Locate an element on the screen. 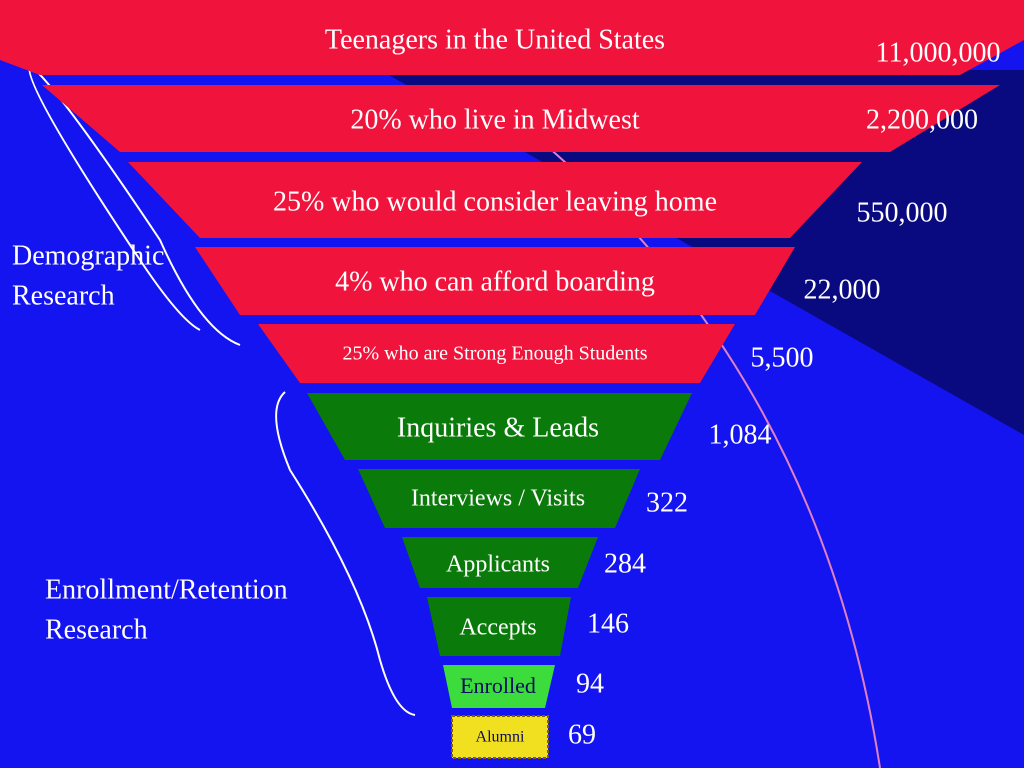 This screenshot has width=1024, height=768. stage-value: 2,200,000 is located at coordinates (922, 119).